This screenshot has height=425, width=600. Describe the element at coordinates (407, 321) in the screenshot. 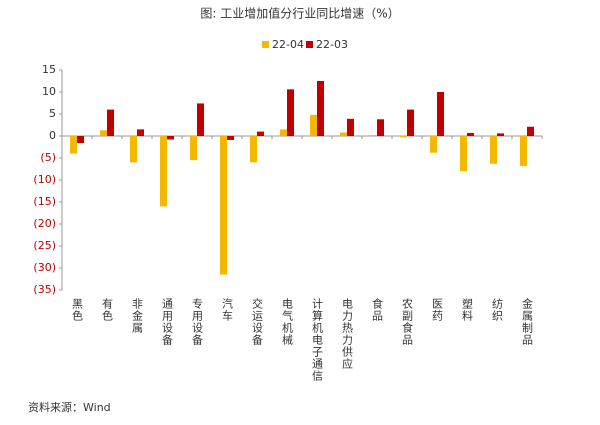

I see `x-tick-label: 农副食品` at that location.